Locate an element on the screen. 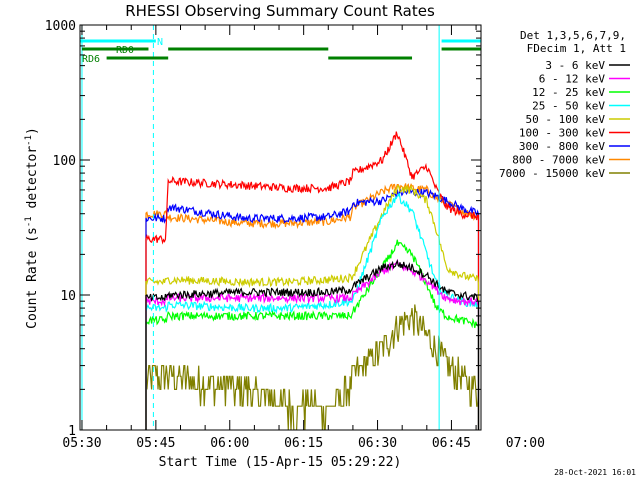 The width and height of the screenshot is (640, 480). x-tick-label: 05:30 is located at coordinates (81, 443).